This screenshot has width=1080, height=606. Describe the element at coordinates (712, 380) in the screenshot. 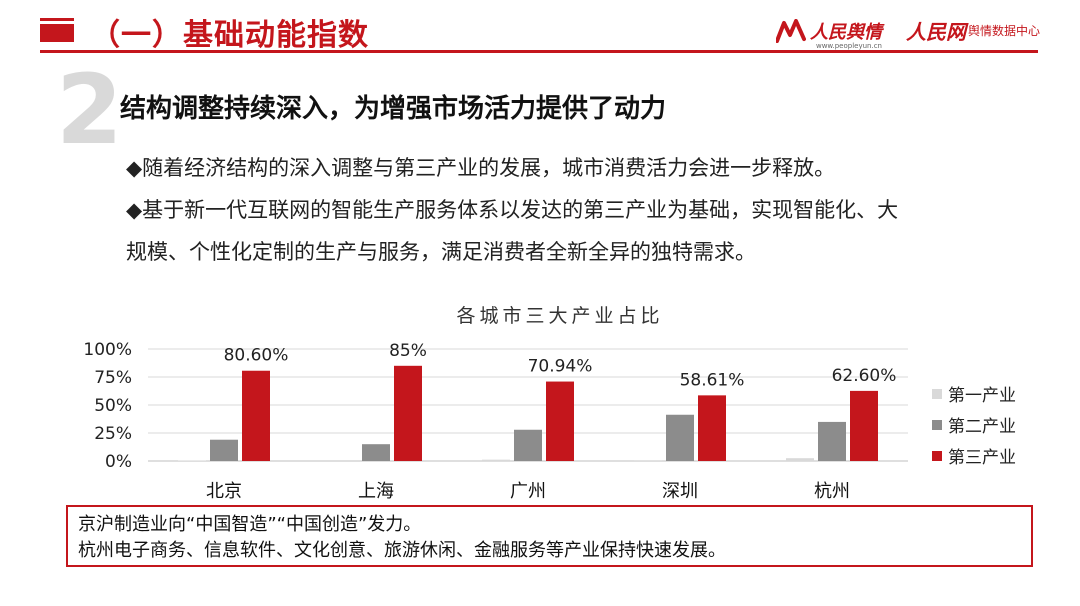

I see `data-label: 58.61%` at that location.